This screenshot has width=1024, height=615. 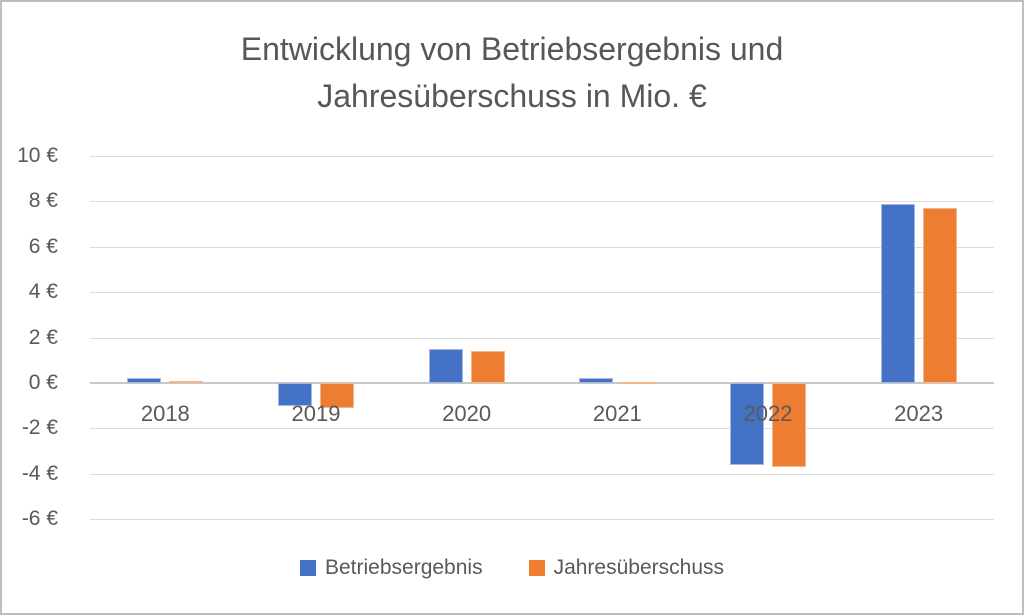 What do you see at coordinates (939, 295) in the screenshot?
I see `bar-jahresueberschuss-2023` at bounding box center [939, 295].